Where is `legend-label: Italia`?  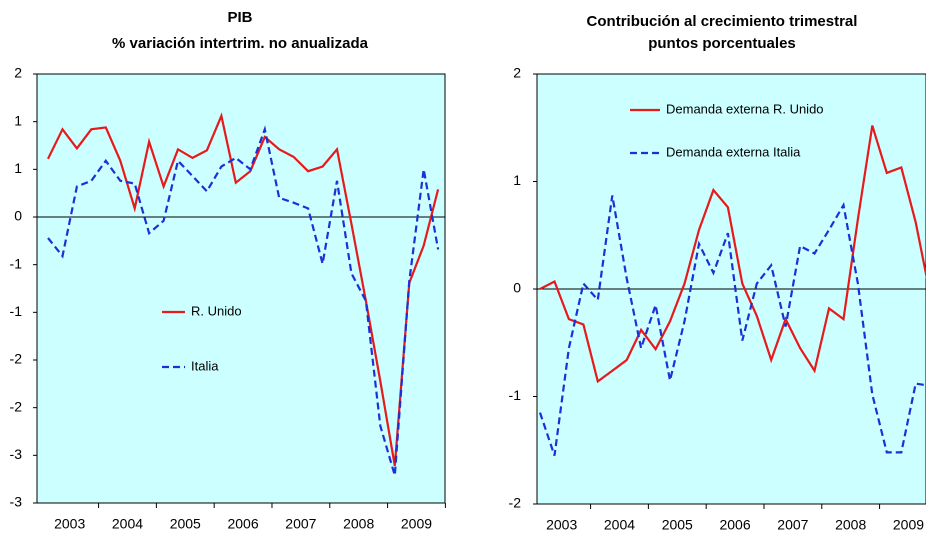
legend-label: Italia is located at coordinates (205, 365).